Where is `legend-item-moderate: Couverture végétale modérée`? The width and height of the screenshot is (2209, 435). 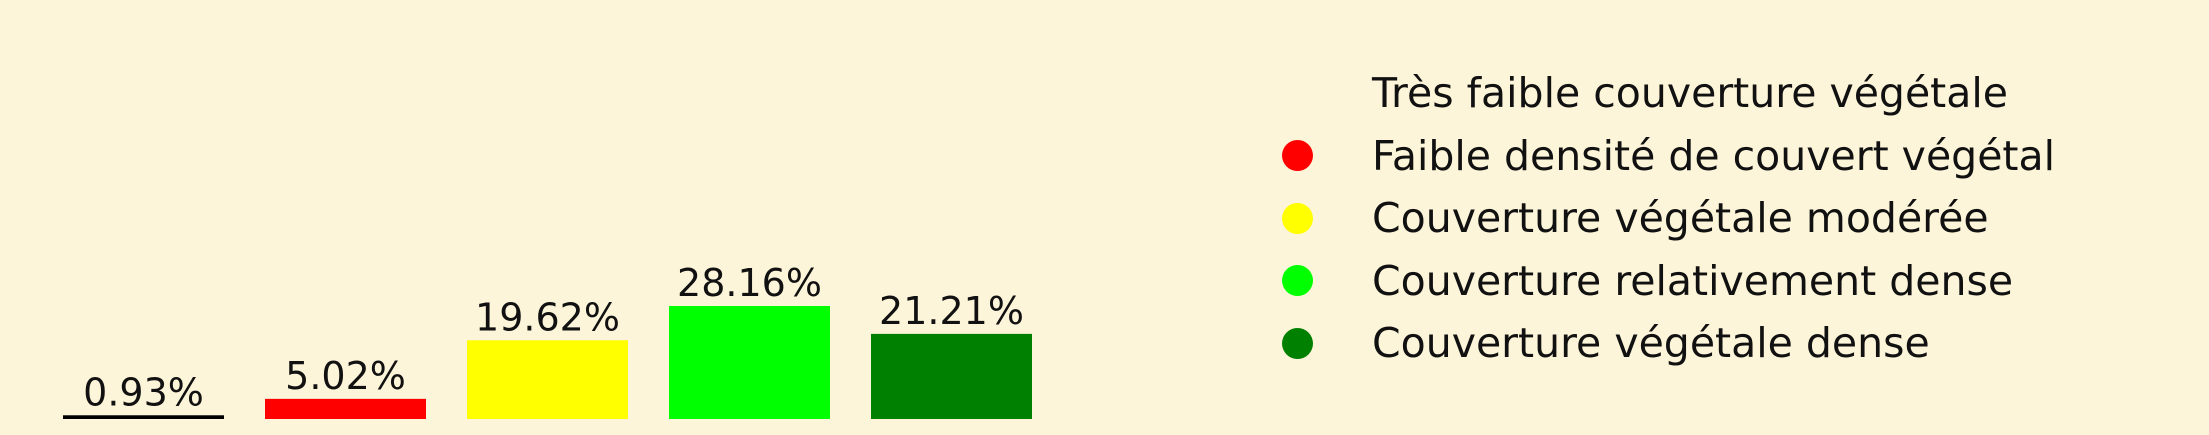
legend-item-moderate: Couverture végétale modérée is located at coordinates (1661, 218).